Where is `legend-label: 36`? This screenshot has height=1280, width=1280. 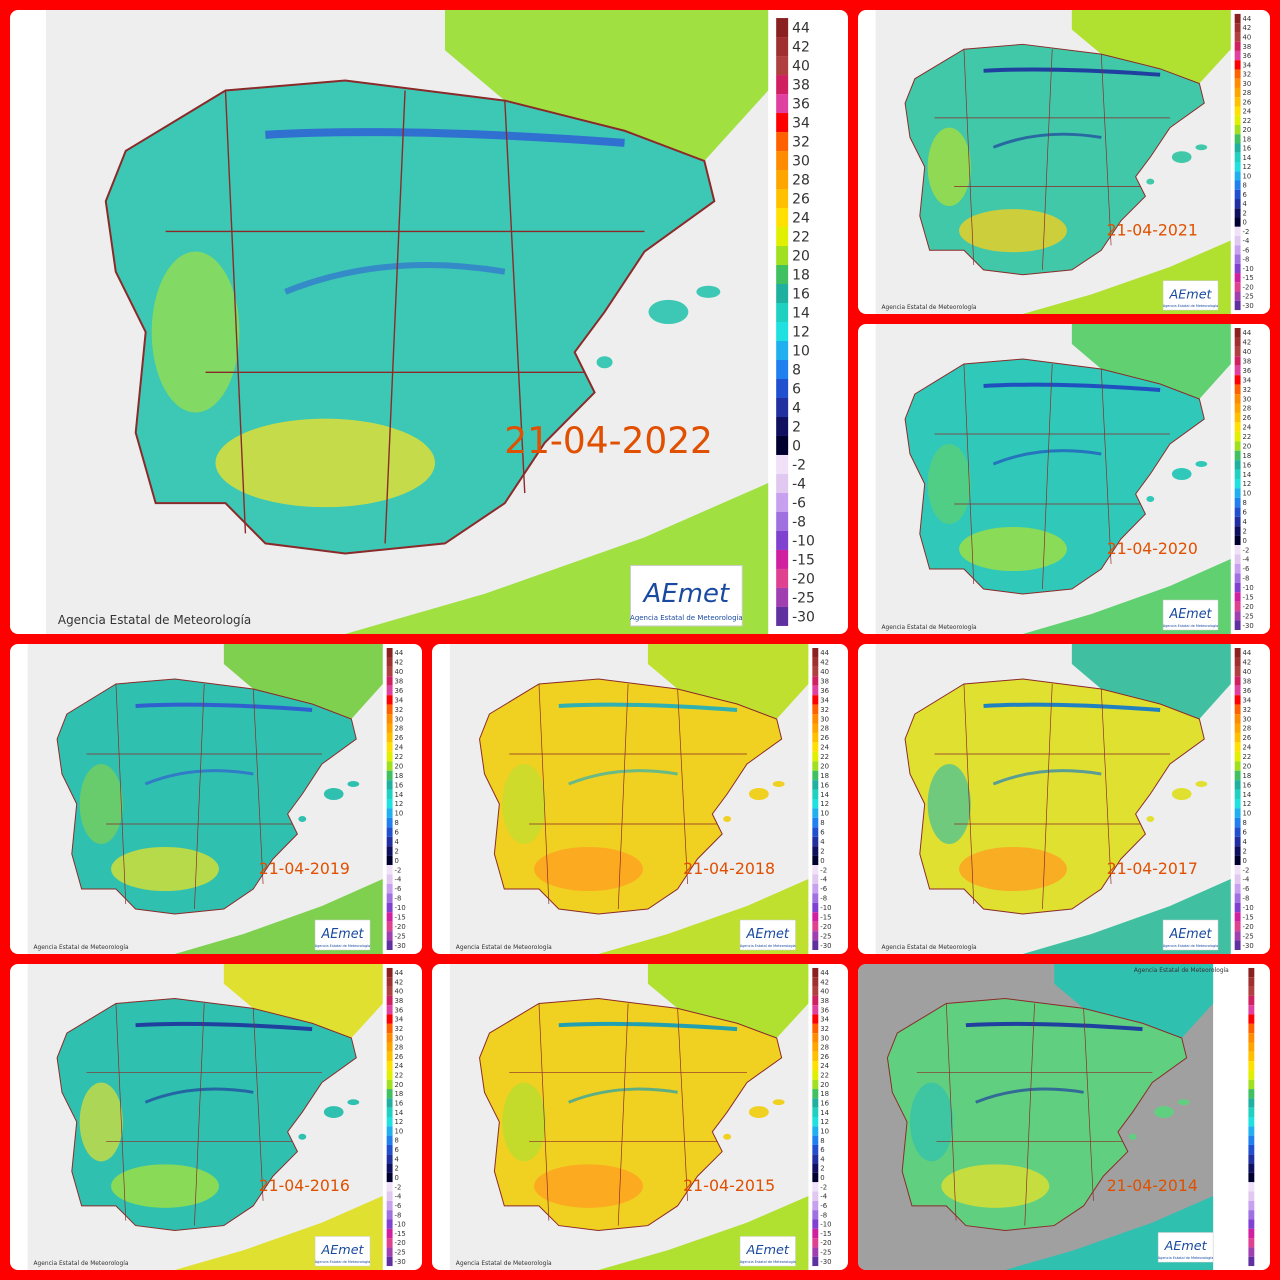
legend-label: 36 is located at coordinates (801, 105).